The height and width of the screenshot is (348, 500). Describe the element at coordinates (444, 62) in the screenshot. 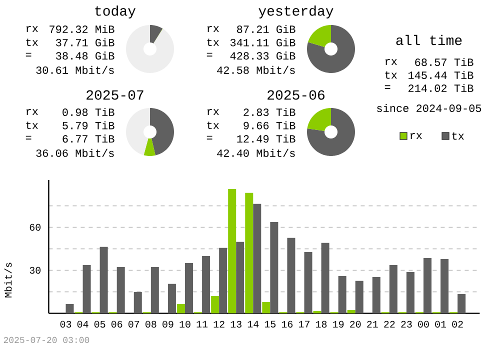

I see `text: 68.57 TiB` at that location.